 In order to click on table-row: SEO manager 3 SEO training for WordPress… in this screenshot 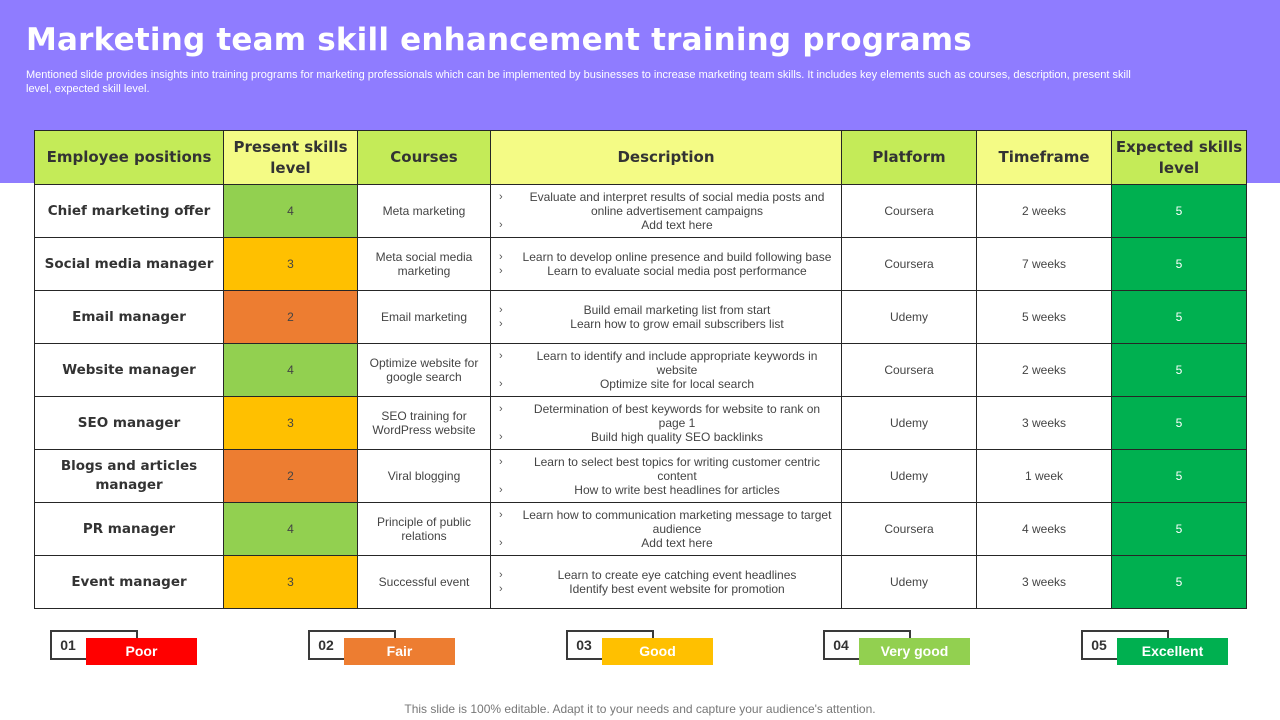, I will do `click(640, 423)`.